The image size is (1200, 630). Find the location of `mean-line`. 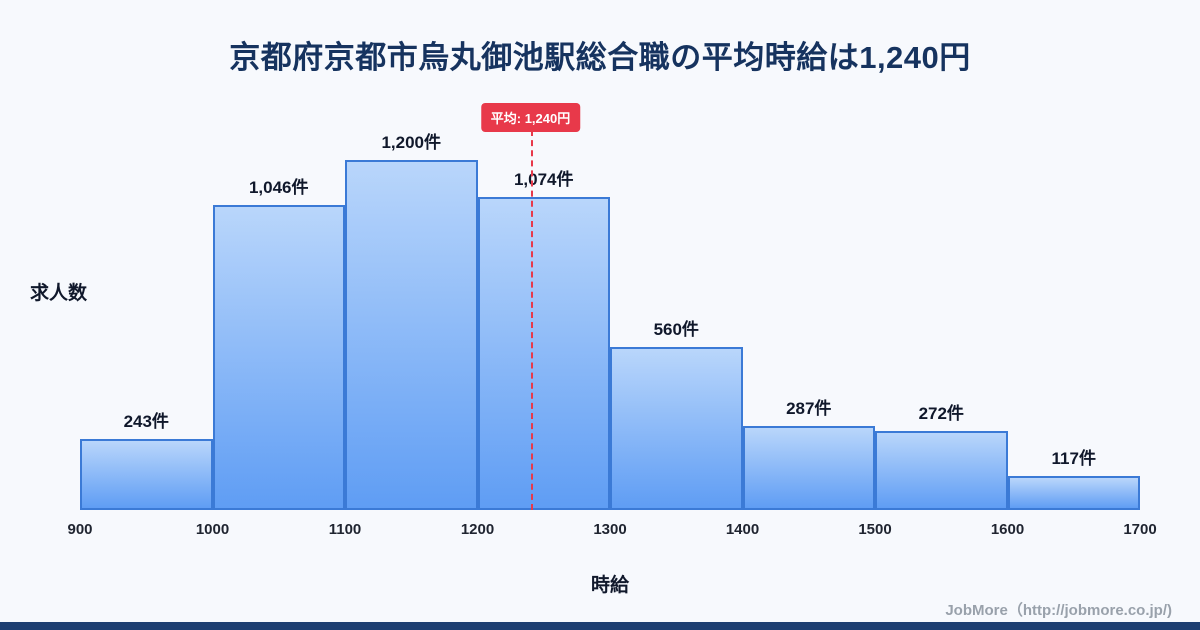

mean-line is located at coordinates (531, 320).